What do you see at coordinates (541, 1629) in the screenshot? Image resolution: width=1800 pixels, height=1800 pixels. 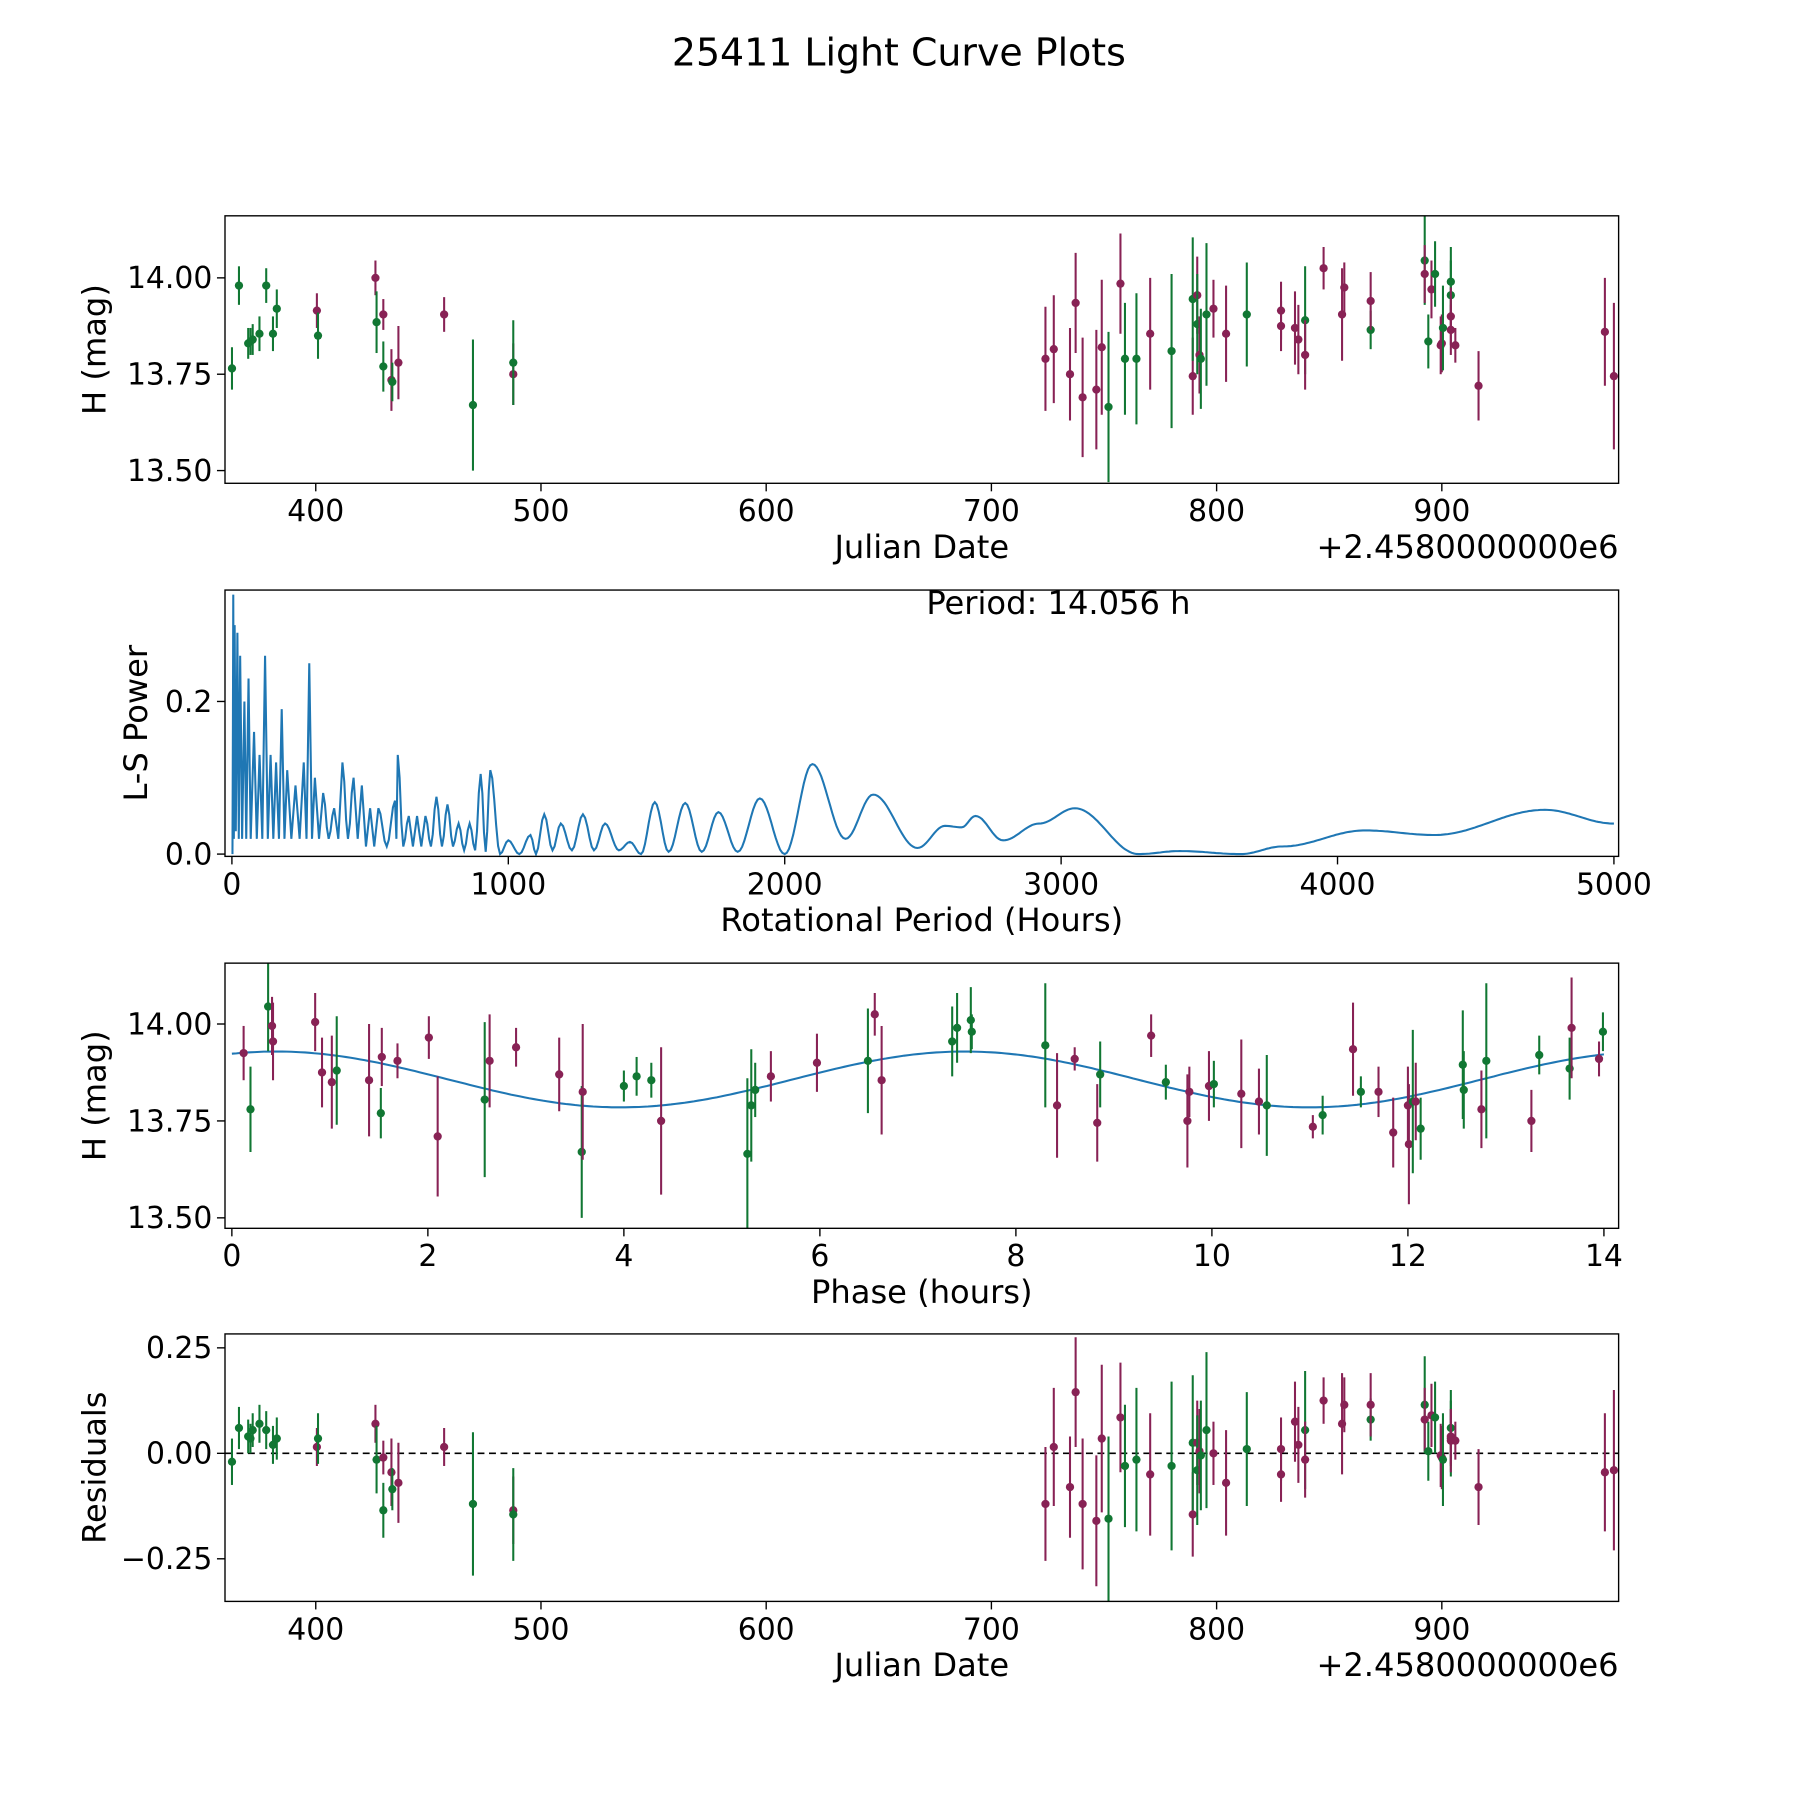 I see `x-tick-label: 500` at bounding box center [541, 1629].